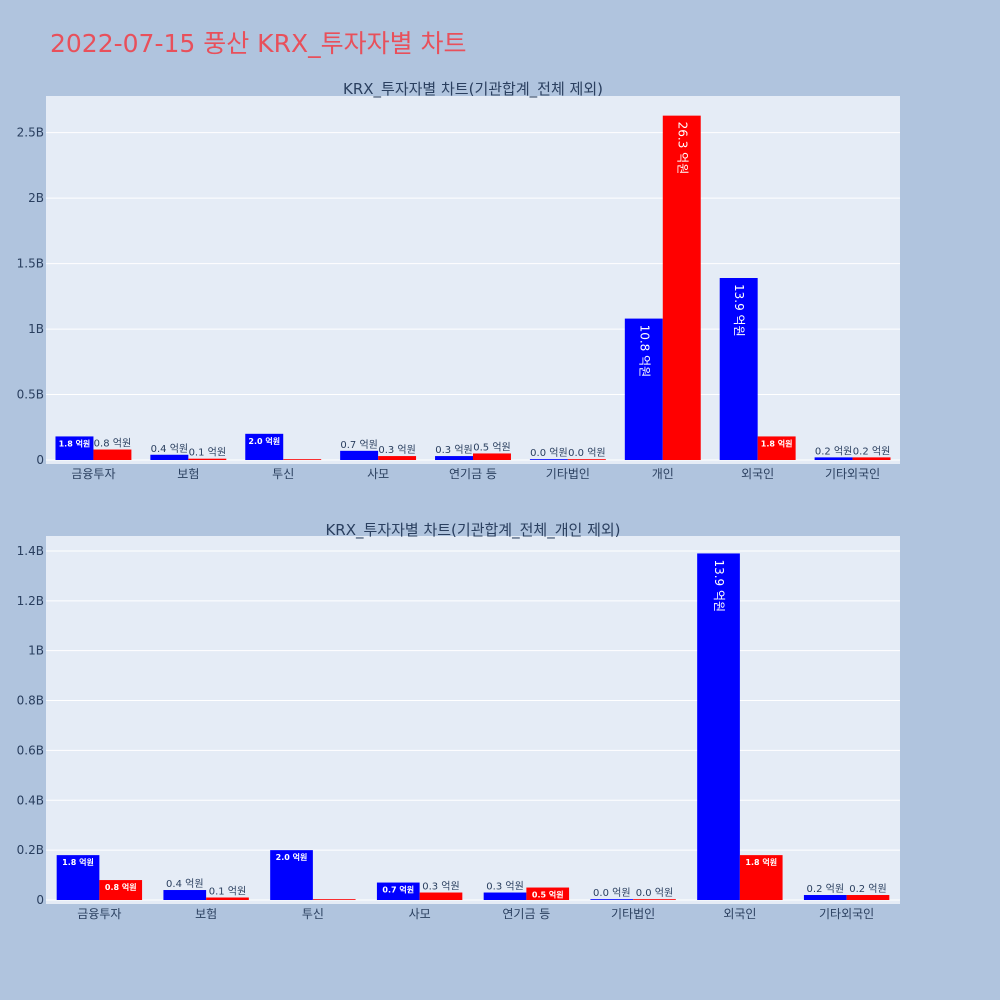 This screenshot has width=1000, height=1000. What do you see at coordinates (30, 551) in the screenshot?
I see `y-tick-label: 1.4B` at bounding box center [30, 551].